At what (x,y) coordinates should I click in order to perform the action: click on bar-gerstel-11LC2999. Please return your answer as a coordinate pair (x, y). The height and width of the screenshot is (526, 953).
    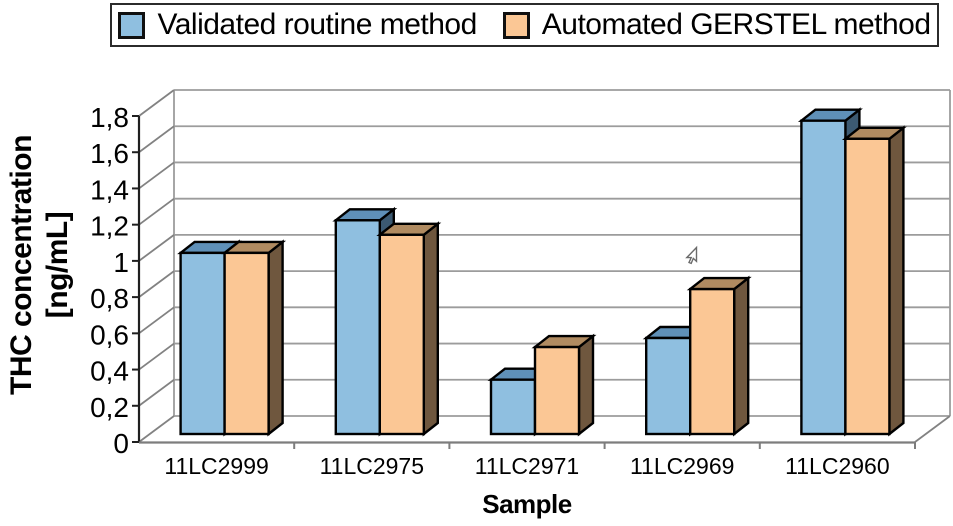
    Looking at the image, I should click on (246, 343).